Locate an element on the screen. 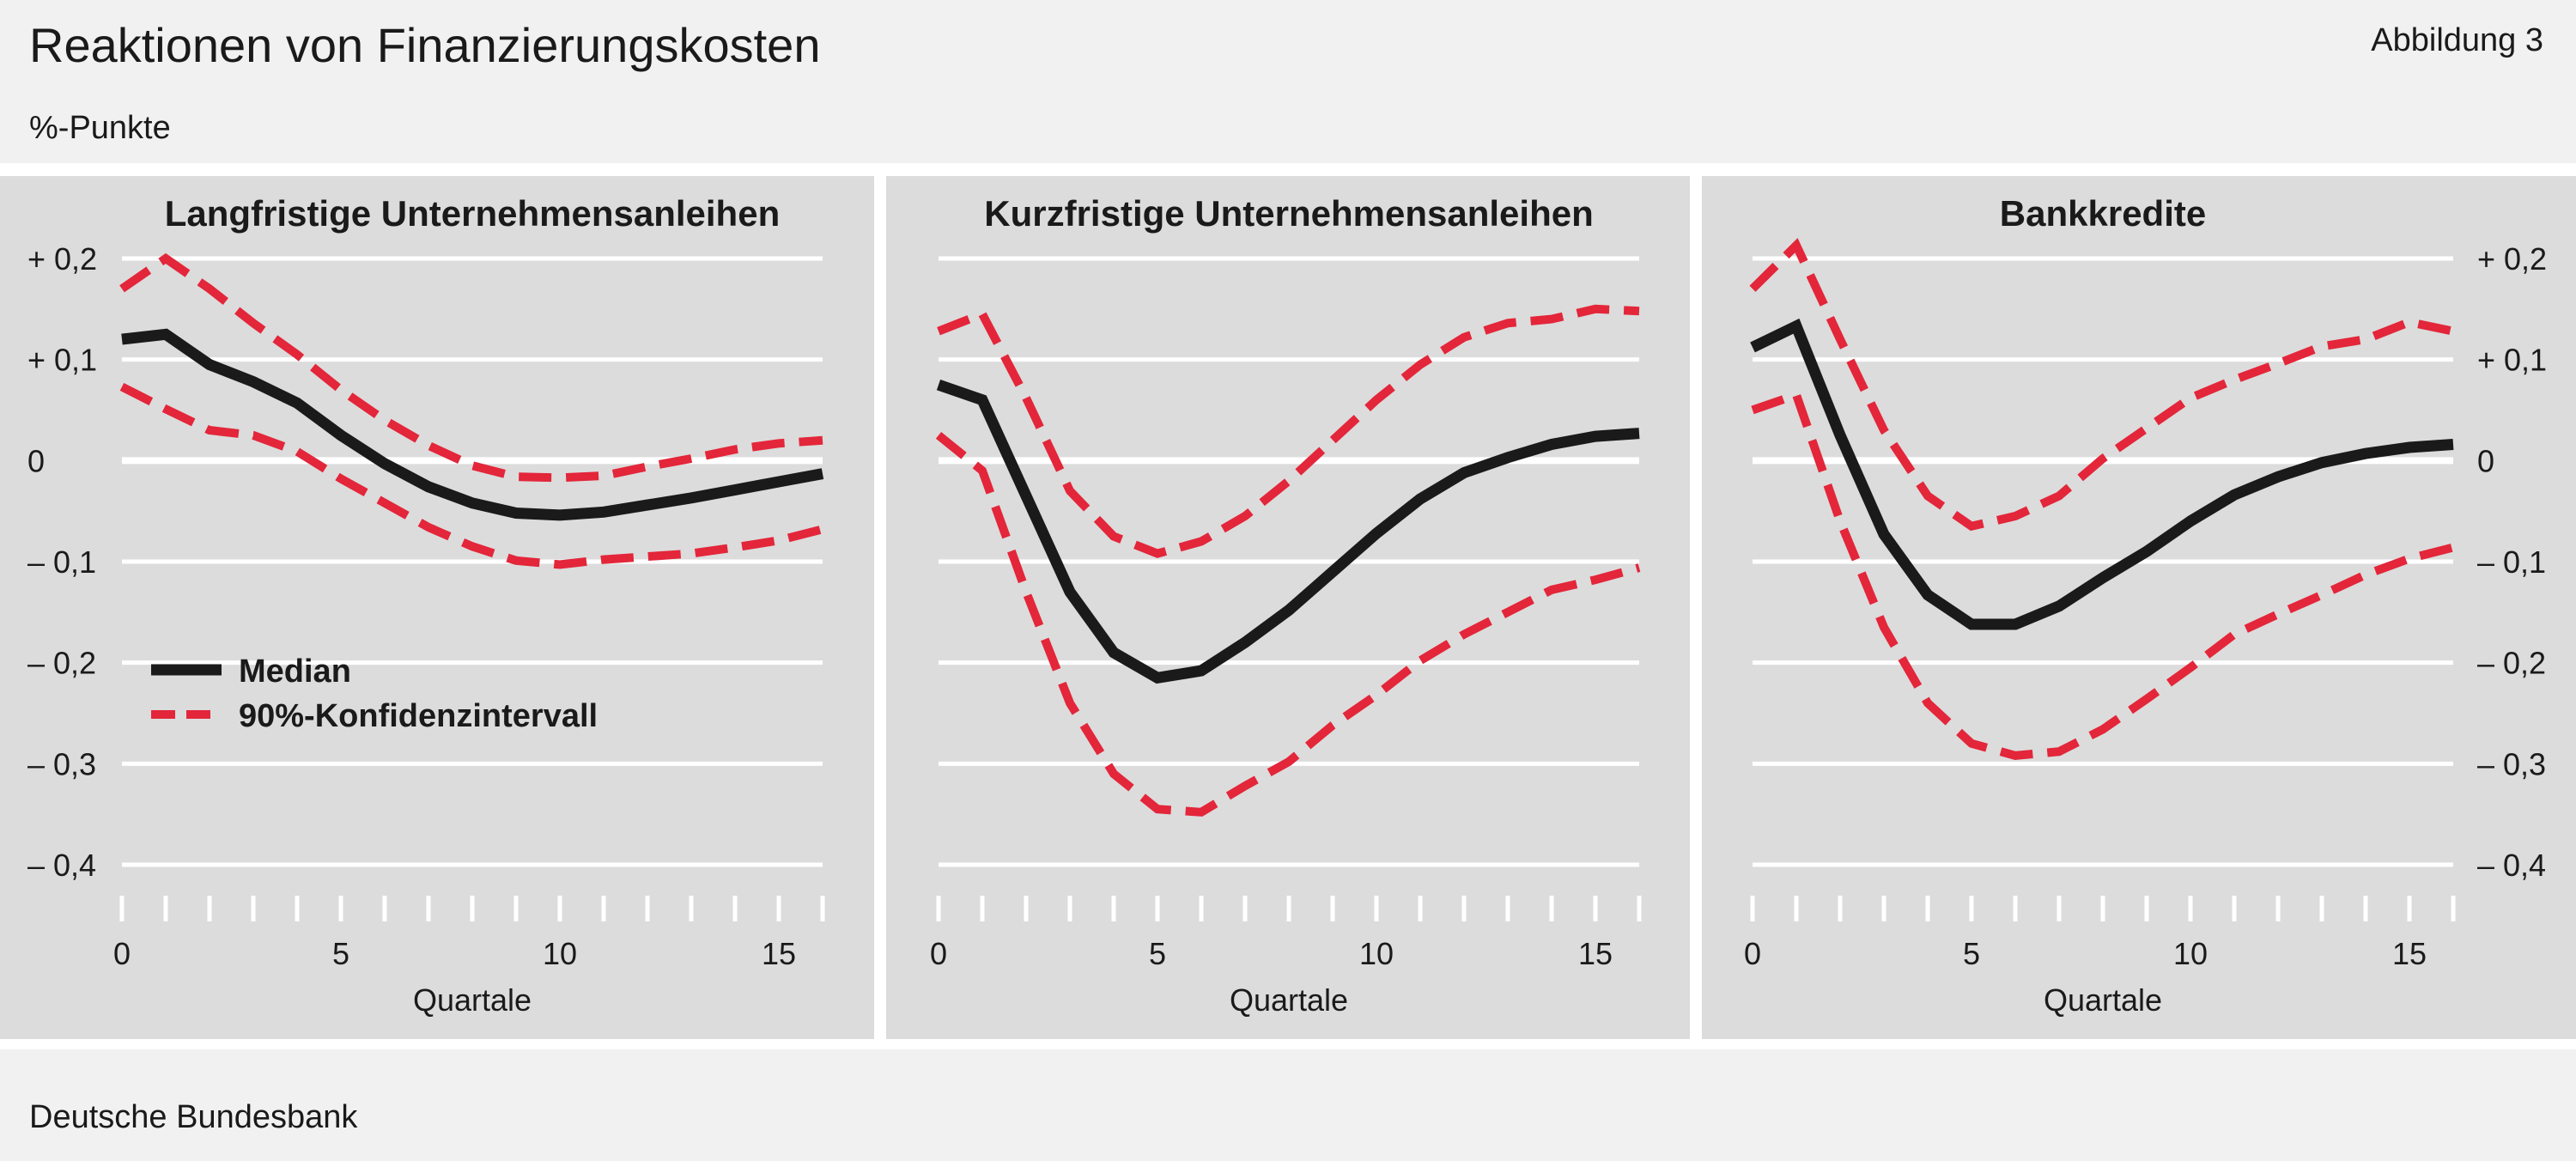  chart-title: Reaktionen von Finanzierungskosten is located at coordinates (425, 45).